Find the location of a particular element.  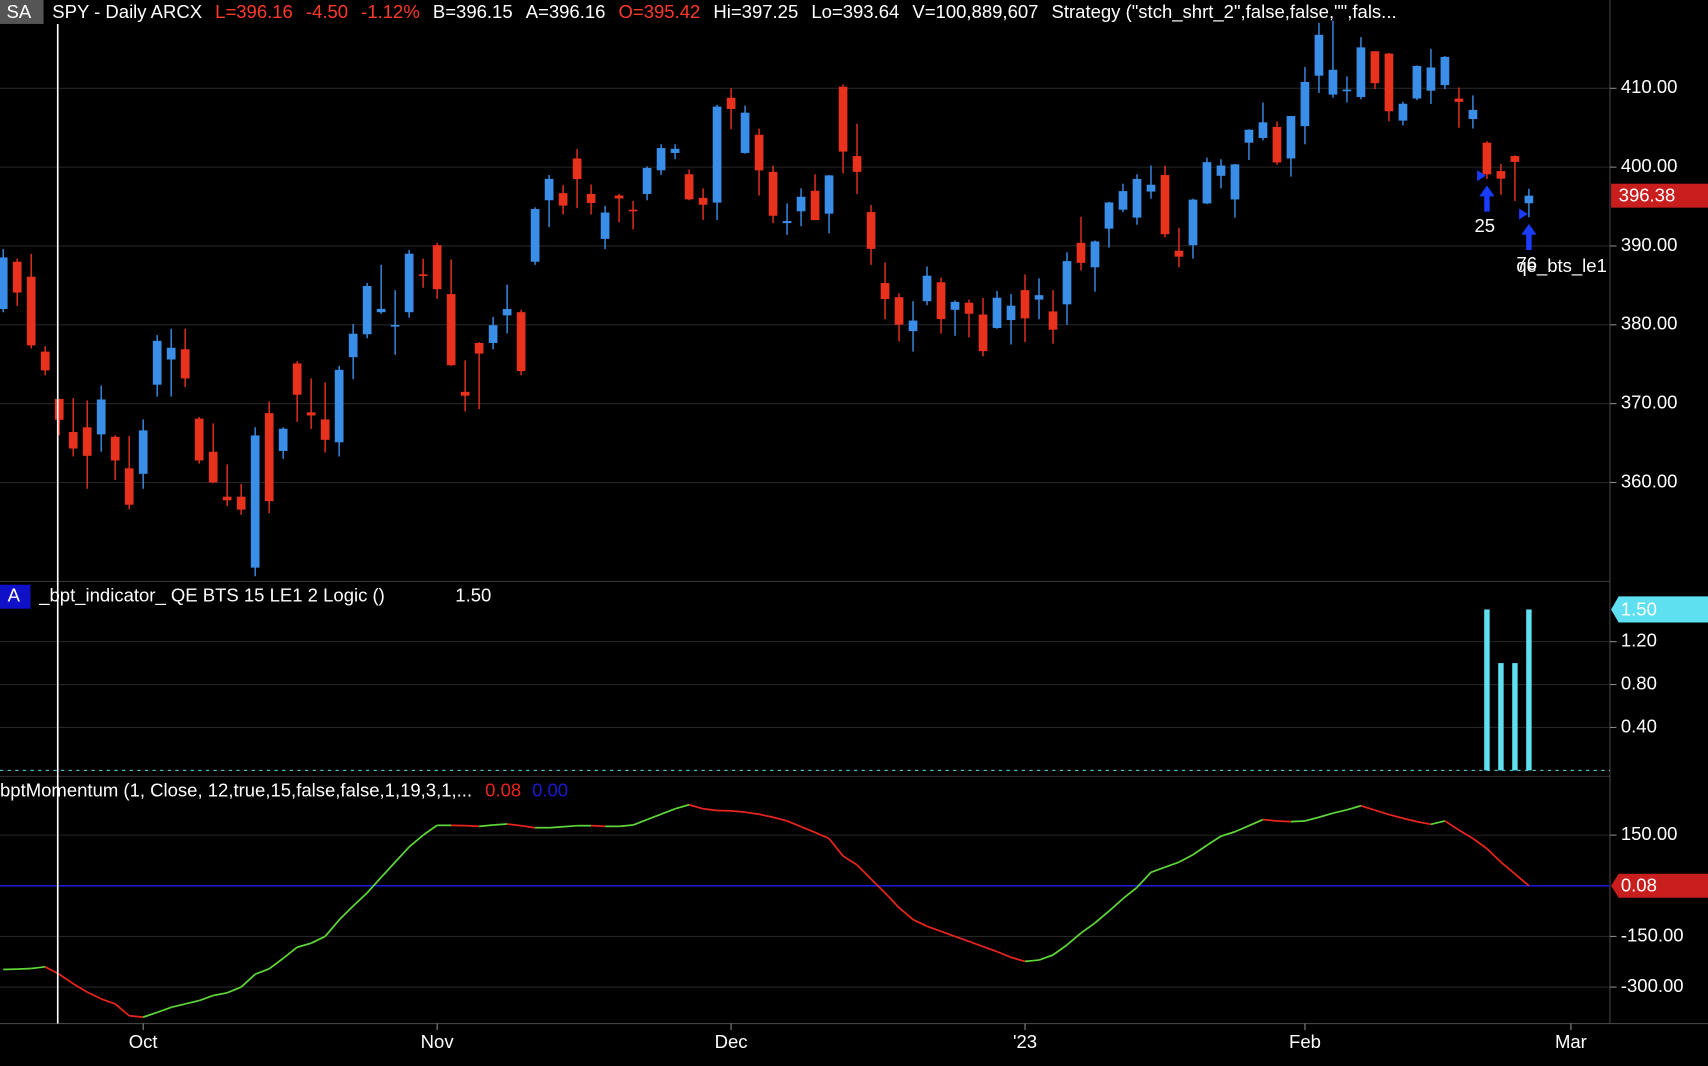

y-tick-label: 0.80 is located at coordinates (1639, 682).